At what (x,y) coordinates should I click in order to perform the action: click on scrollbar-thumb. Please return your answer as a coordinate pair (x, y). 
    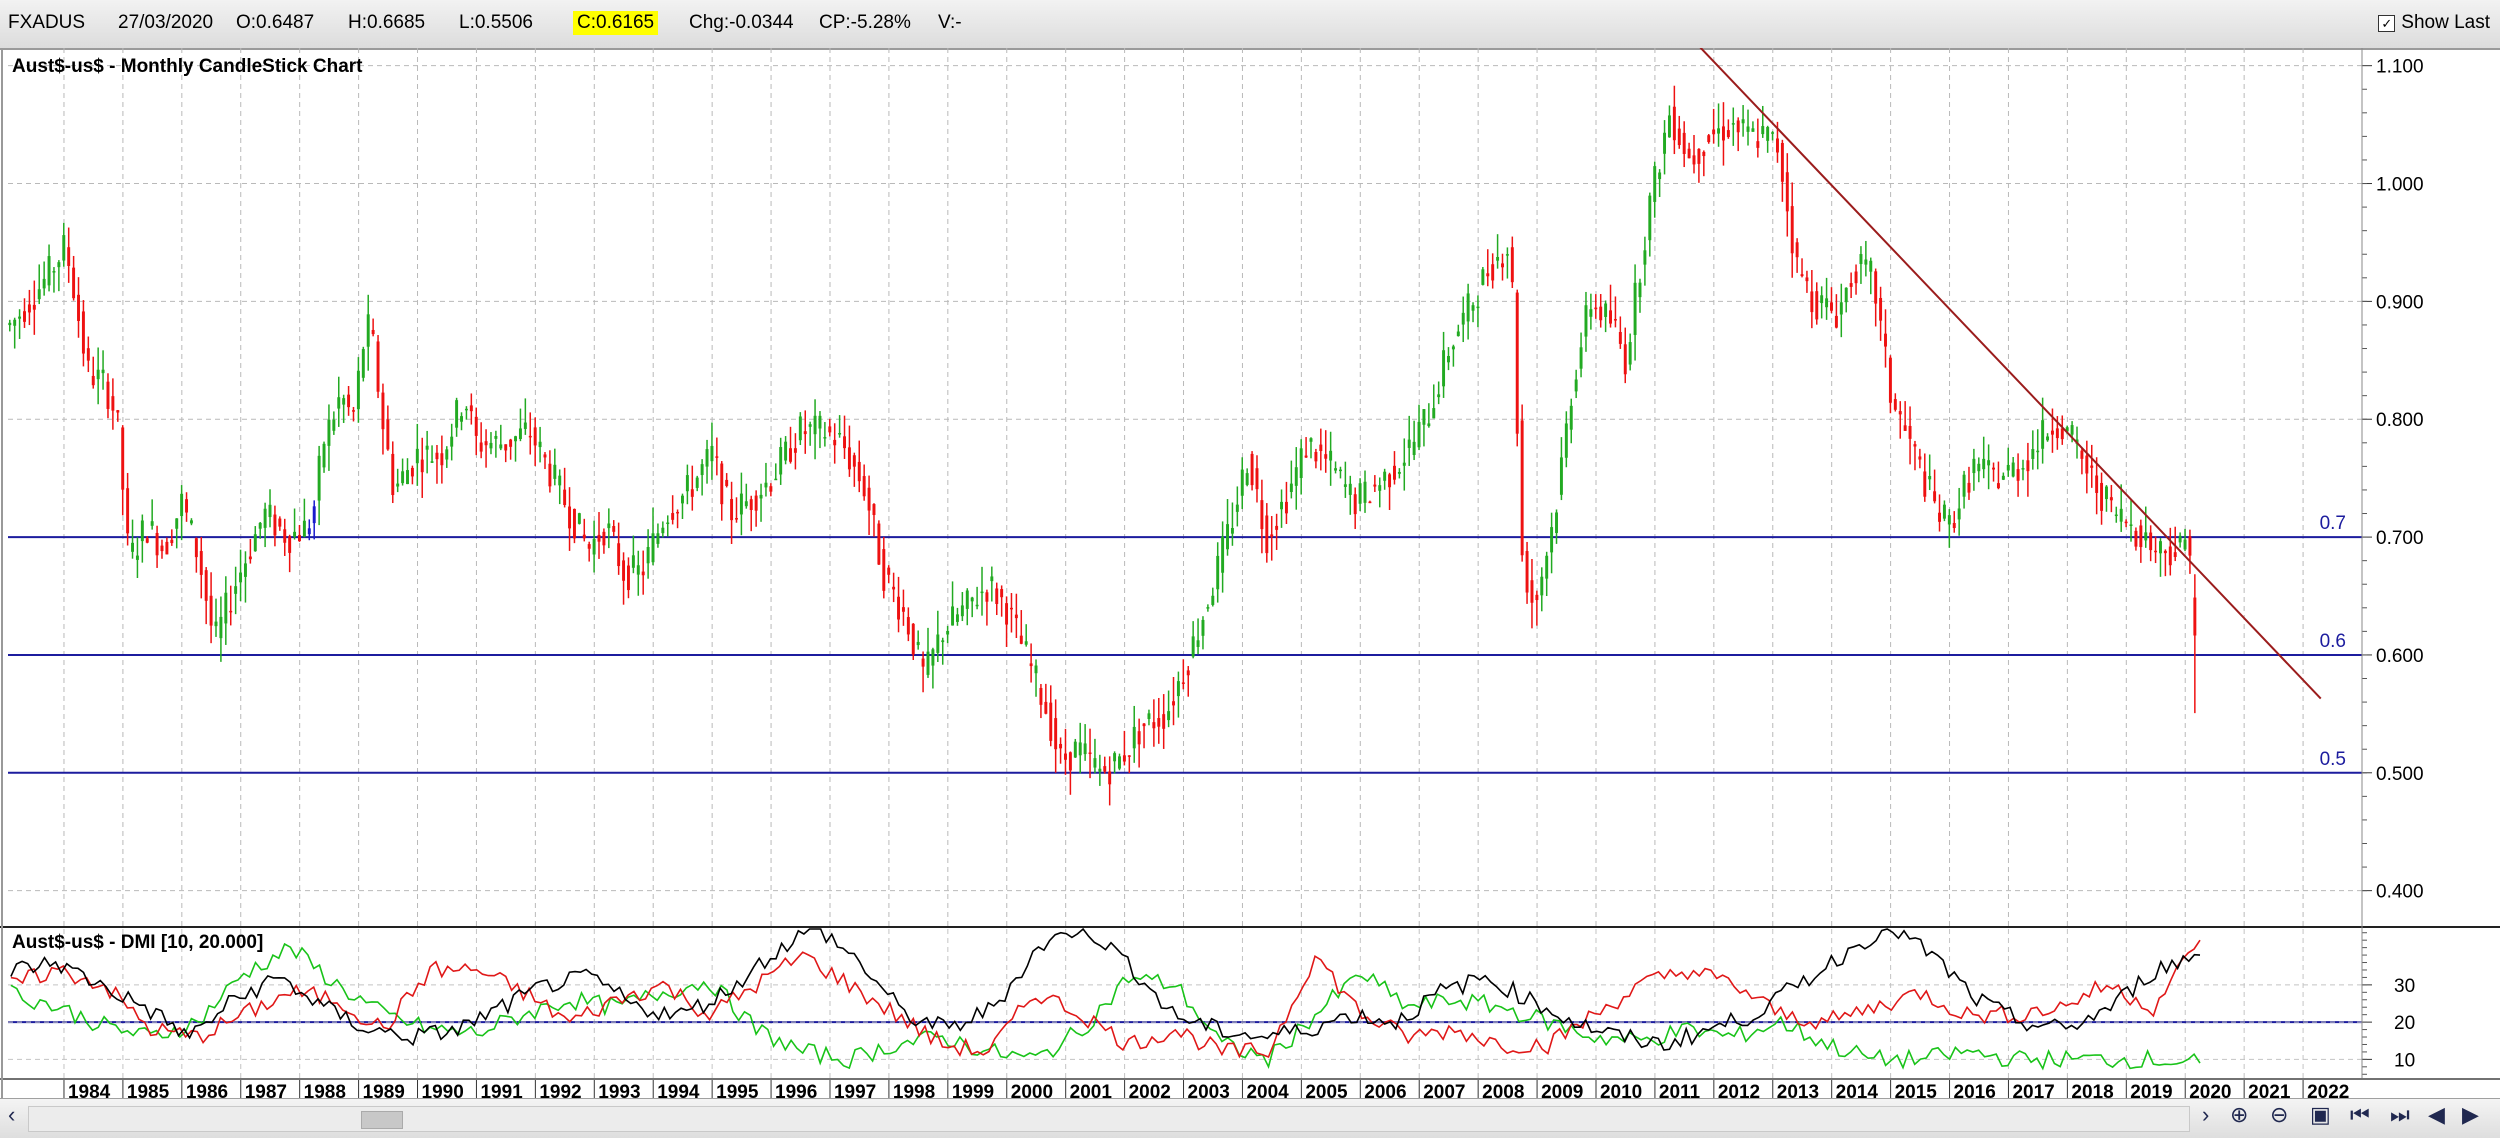
    Looking at the image, I should click on (382, 1120).